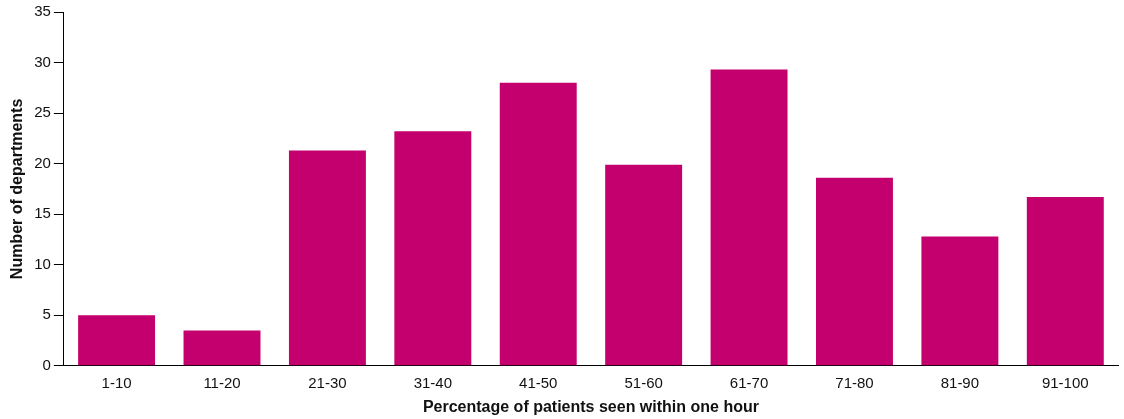 The height and width of the screenshot is (419, 1124). Describe the element at coordinates (42, 213) in the screenshot. I see `y-tick-label: 15` at that location.